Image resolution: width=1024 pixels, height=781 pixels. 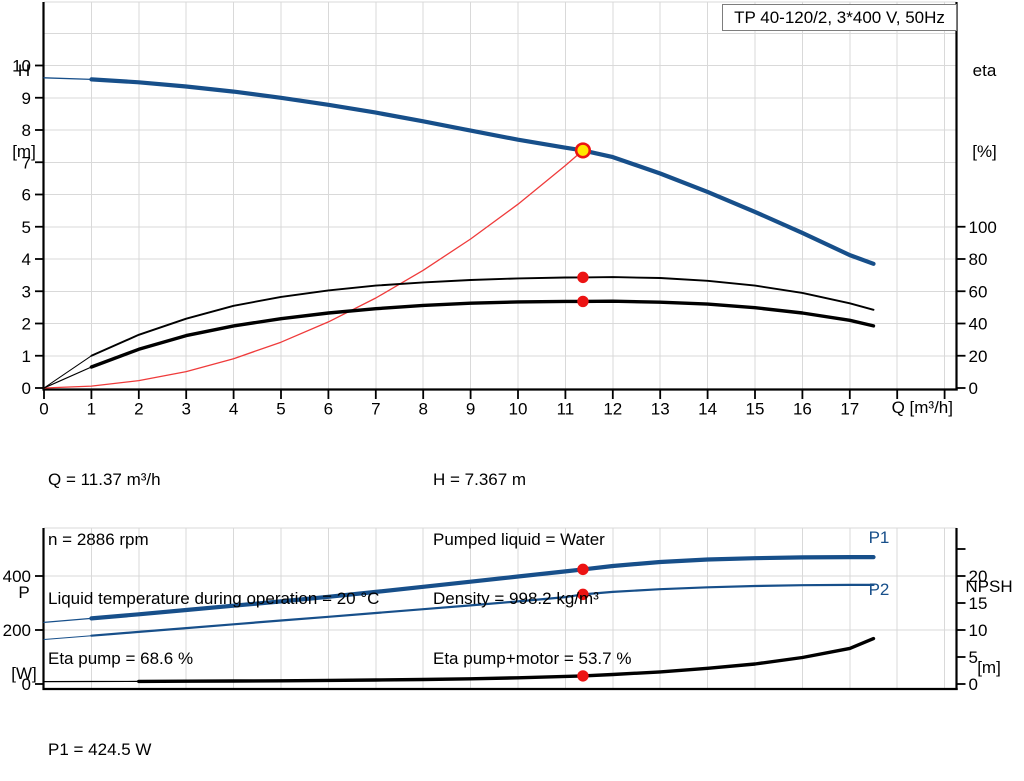 I want to click on tick-label-x: 8, so click(x=422, y=409).